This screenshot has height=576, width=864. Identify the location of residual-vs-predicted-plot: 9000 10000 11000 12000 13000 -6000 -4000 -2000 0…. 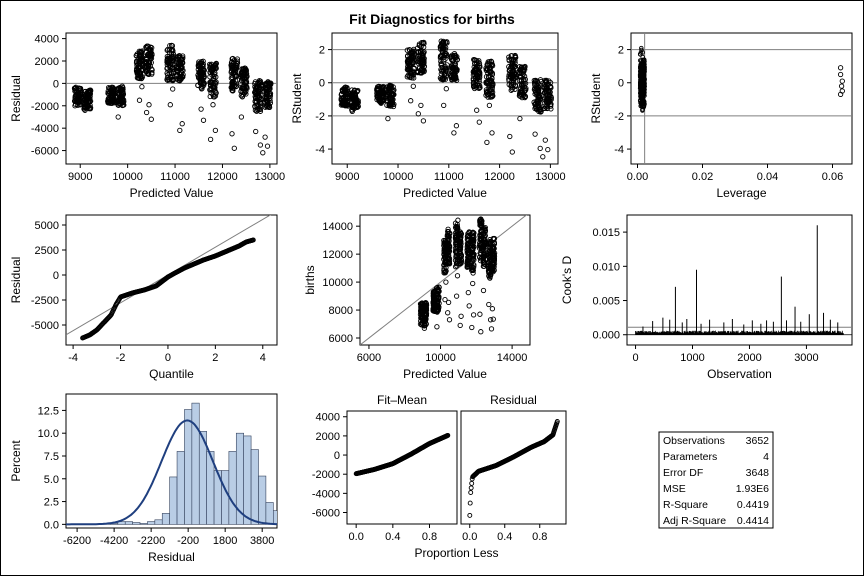
(147, 116).